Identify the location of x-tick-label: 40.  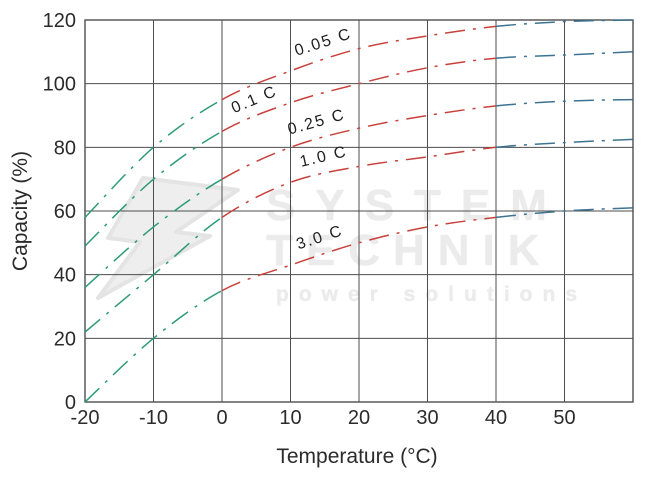
(496, 418).